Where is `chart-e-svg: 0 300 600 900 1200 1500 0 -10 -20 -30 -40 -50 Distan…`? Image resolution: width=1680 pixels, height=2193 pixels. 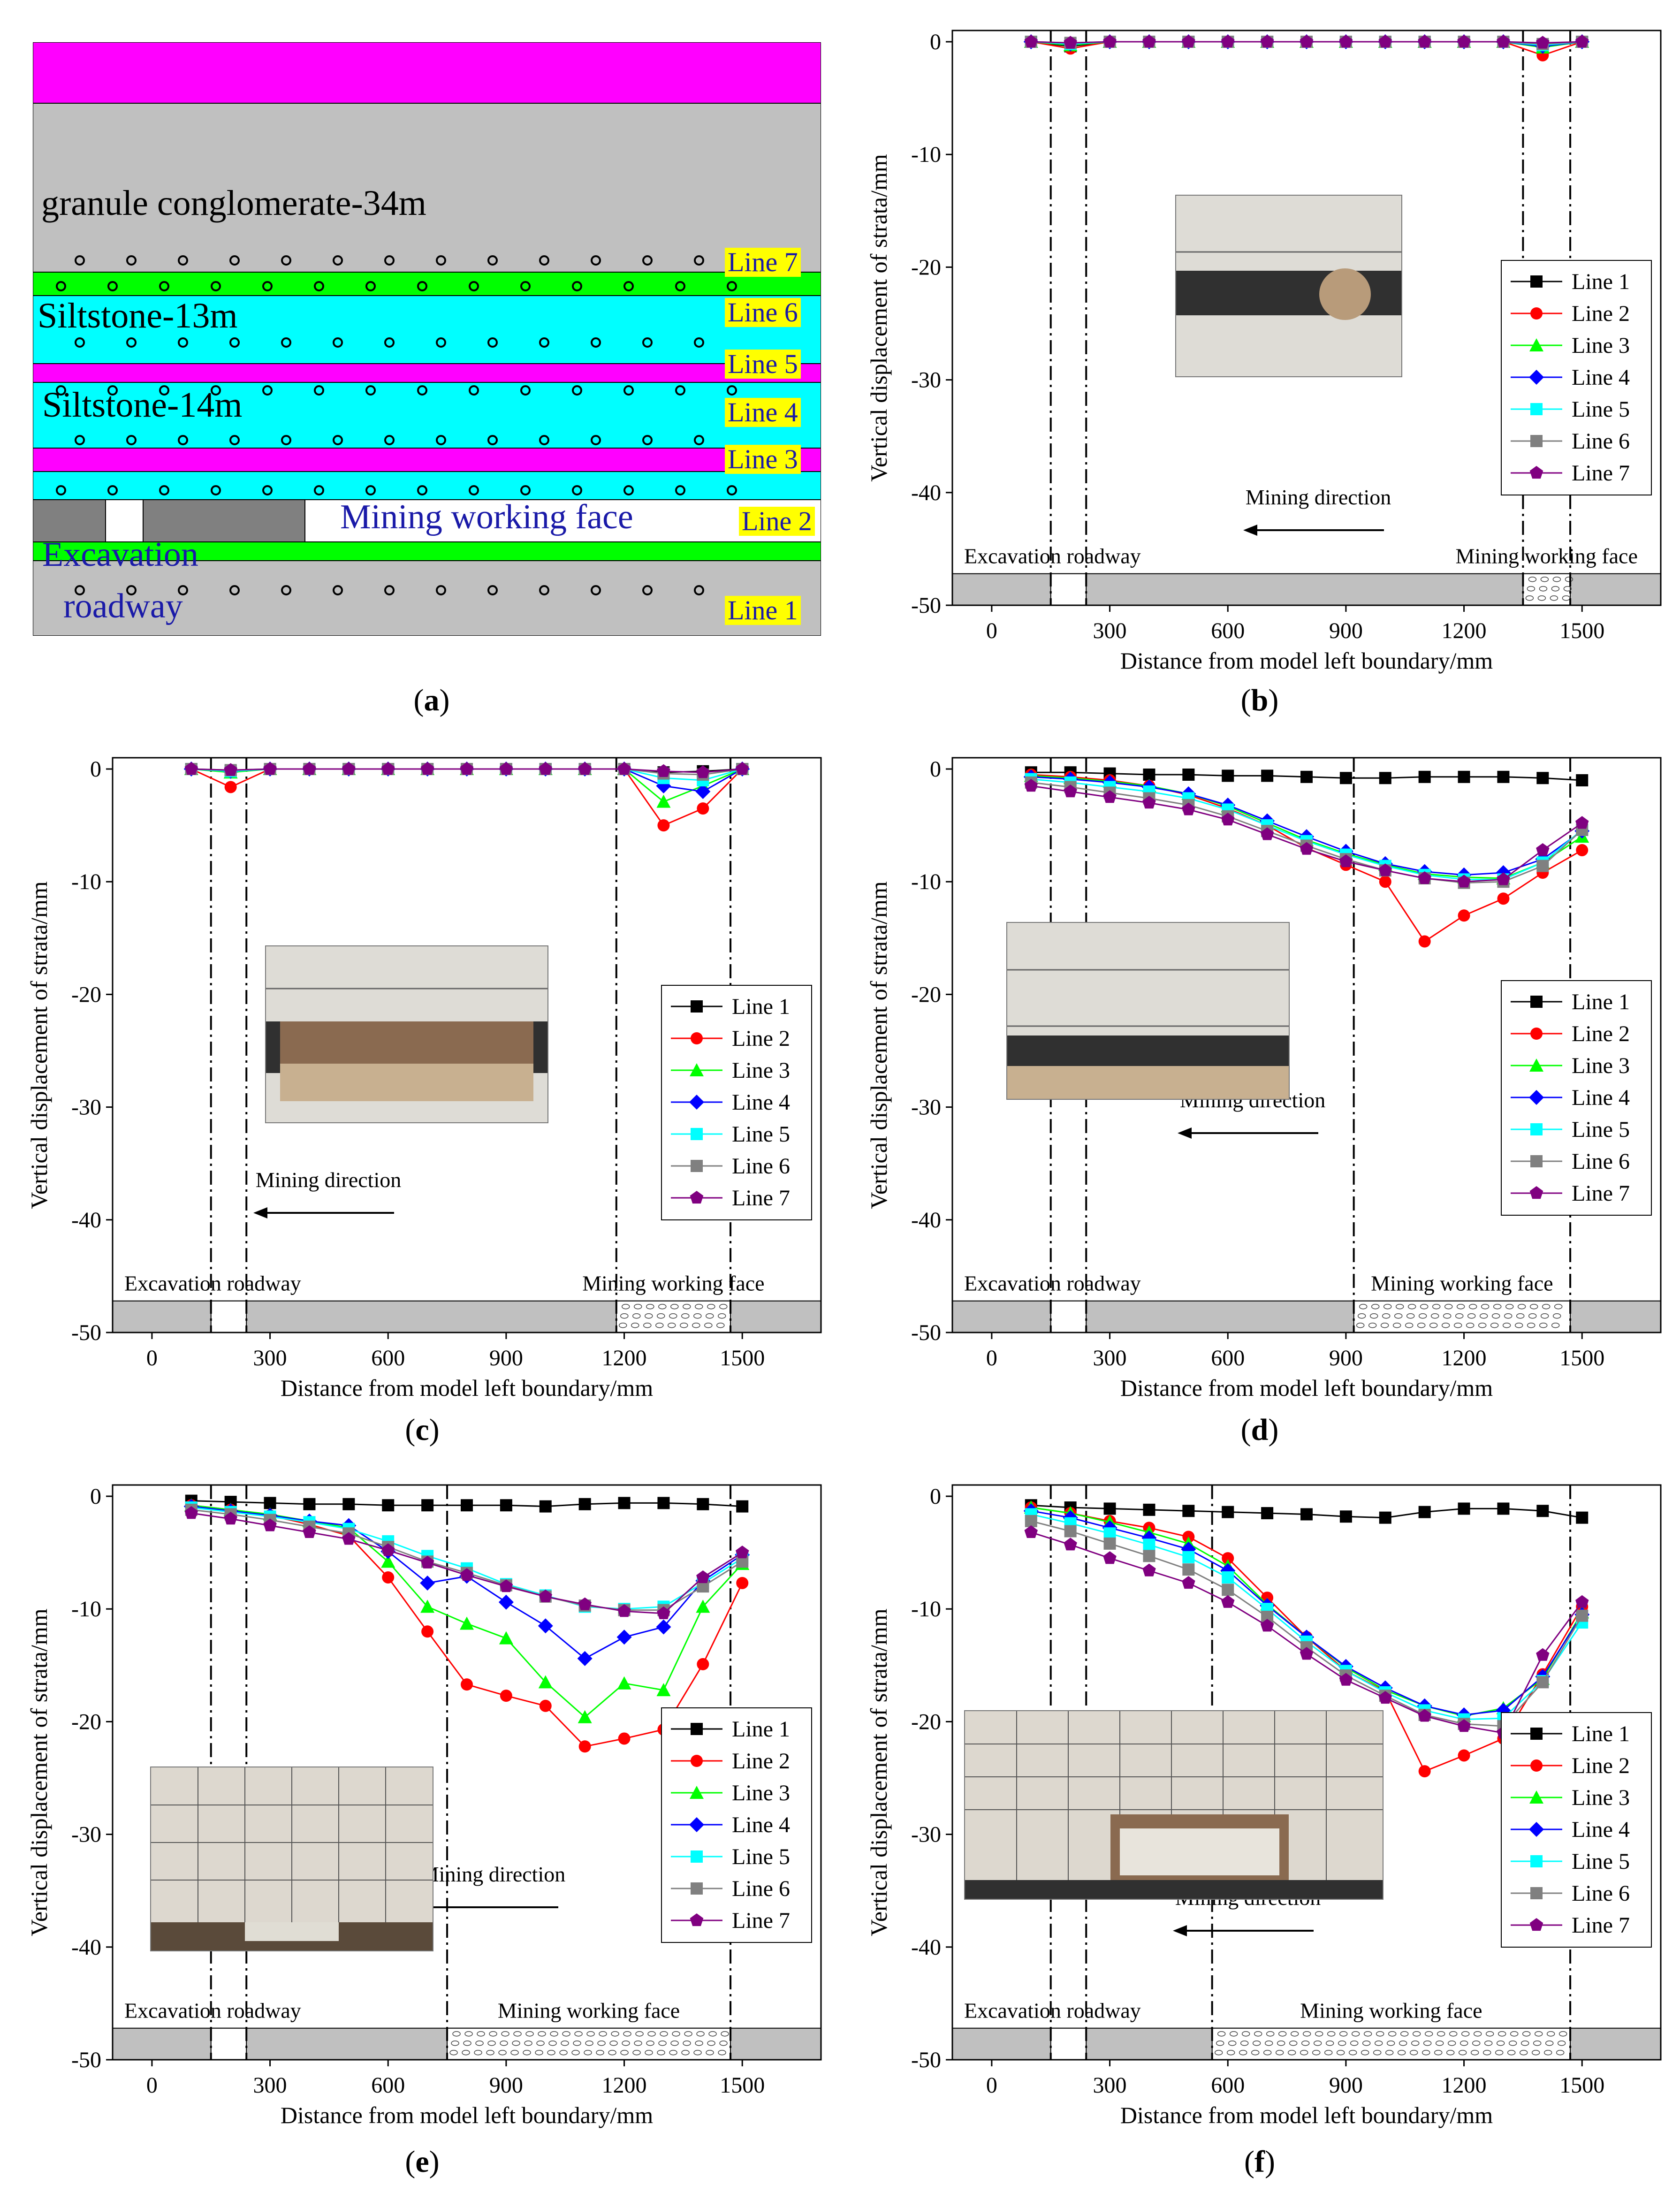 chart-e-svg: 0 300 600 900 1200 1500 0 -10 -20 -30 -40 -50 Distan… is located at coordinates (424, 1806).